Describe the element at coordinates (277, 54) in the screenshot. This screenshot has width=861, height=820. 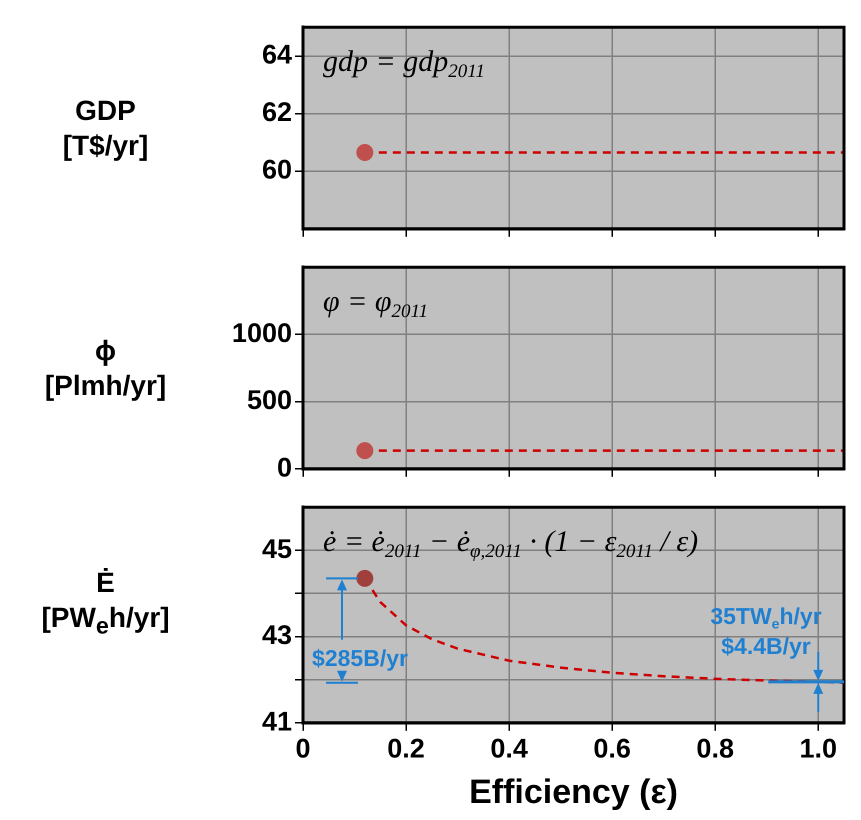
I see `y-tick-label: 64` at that location.